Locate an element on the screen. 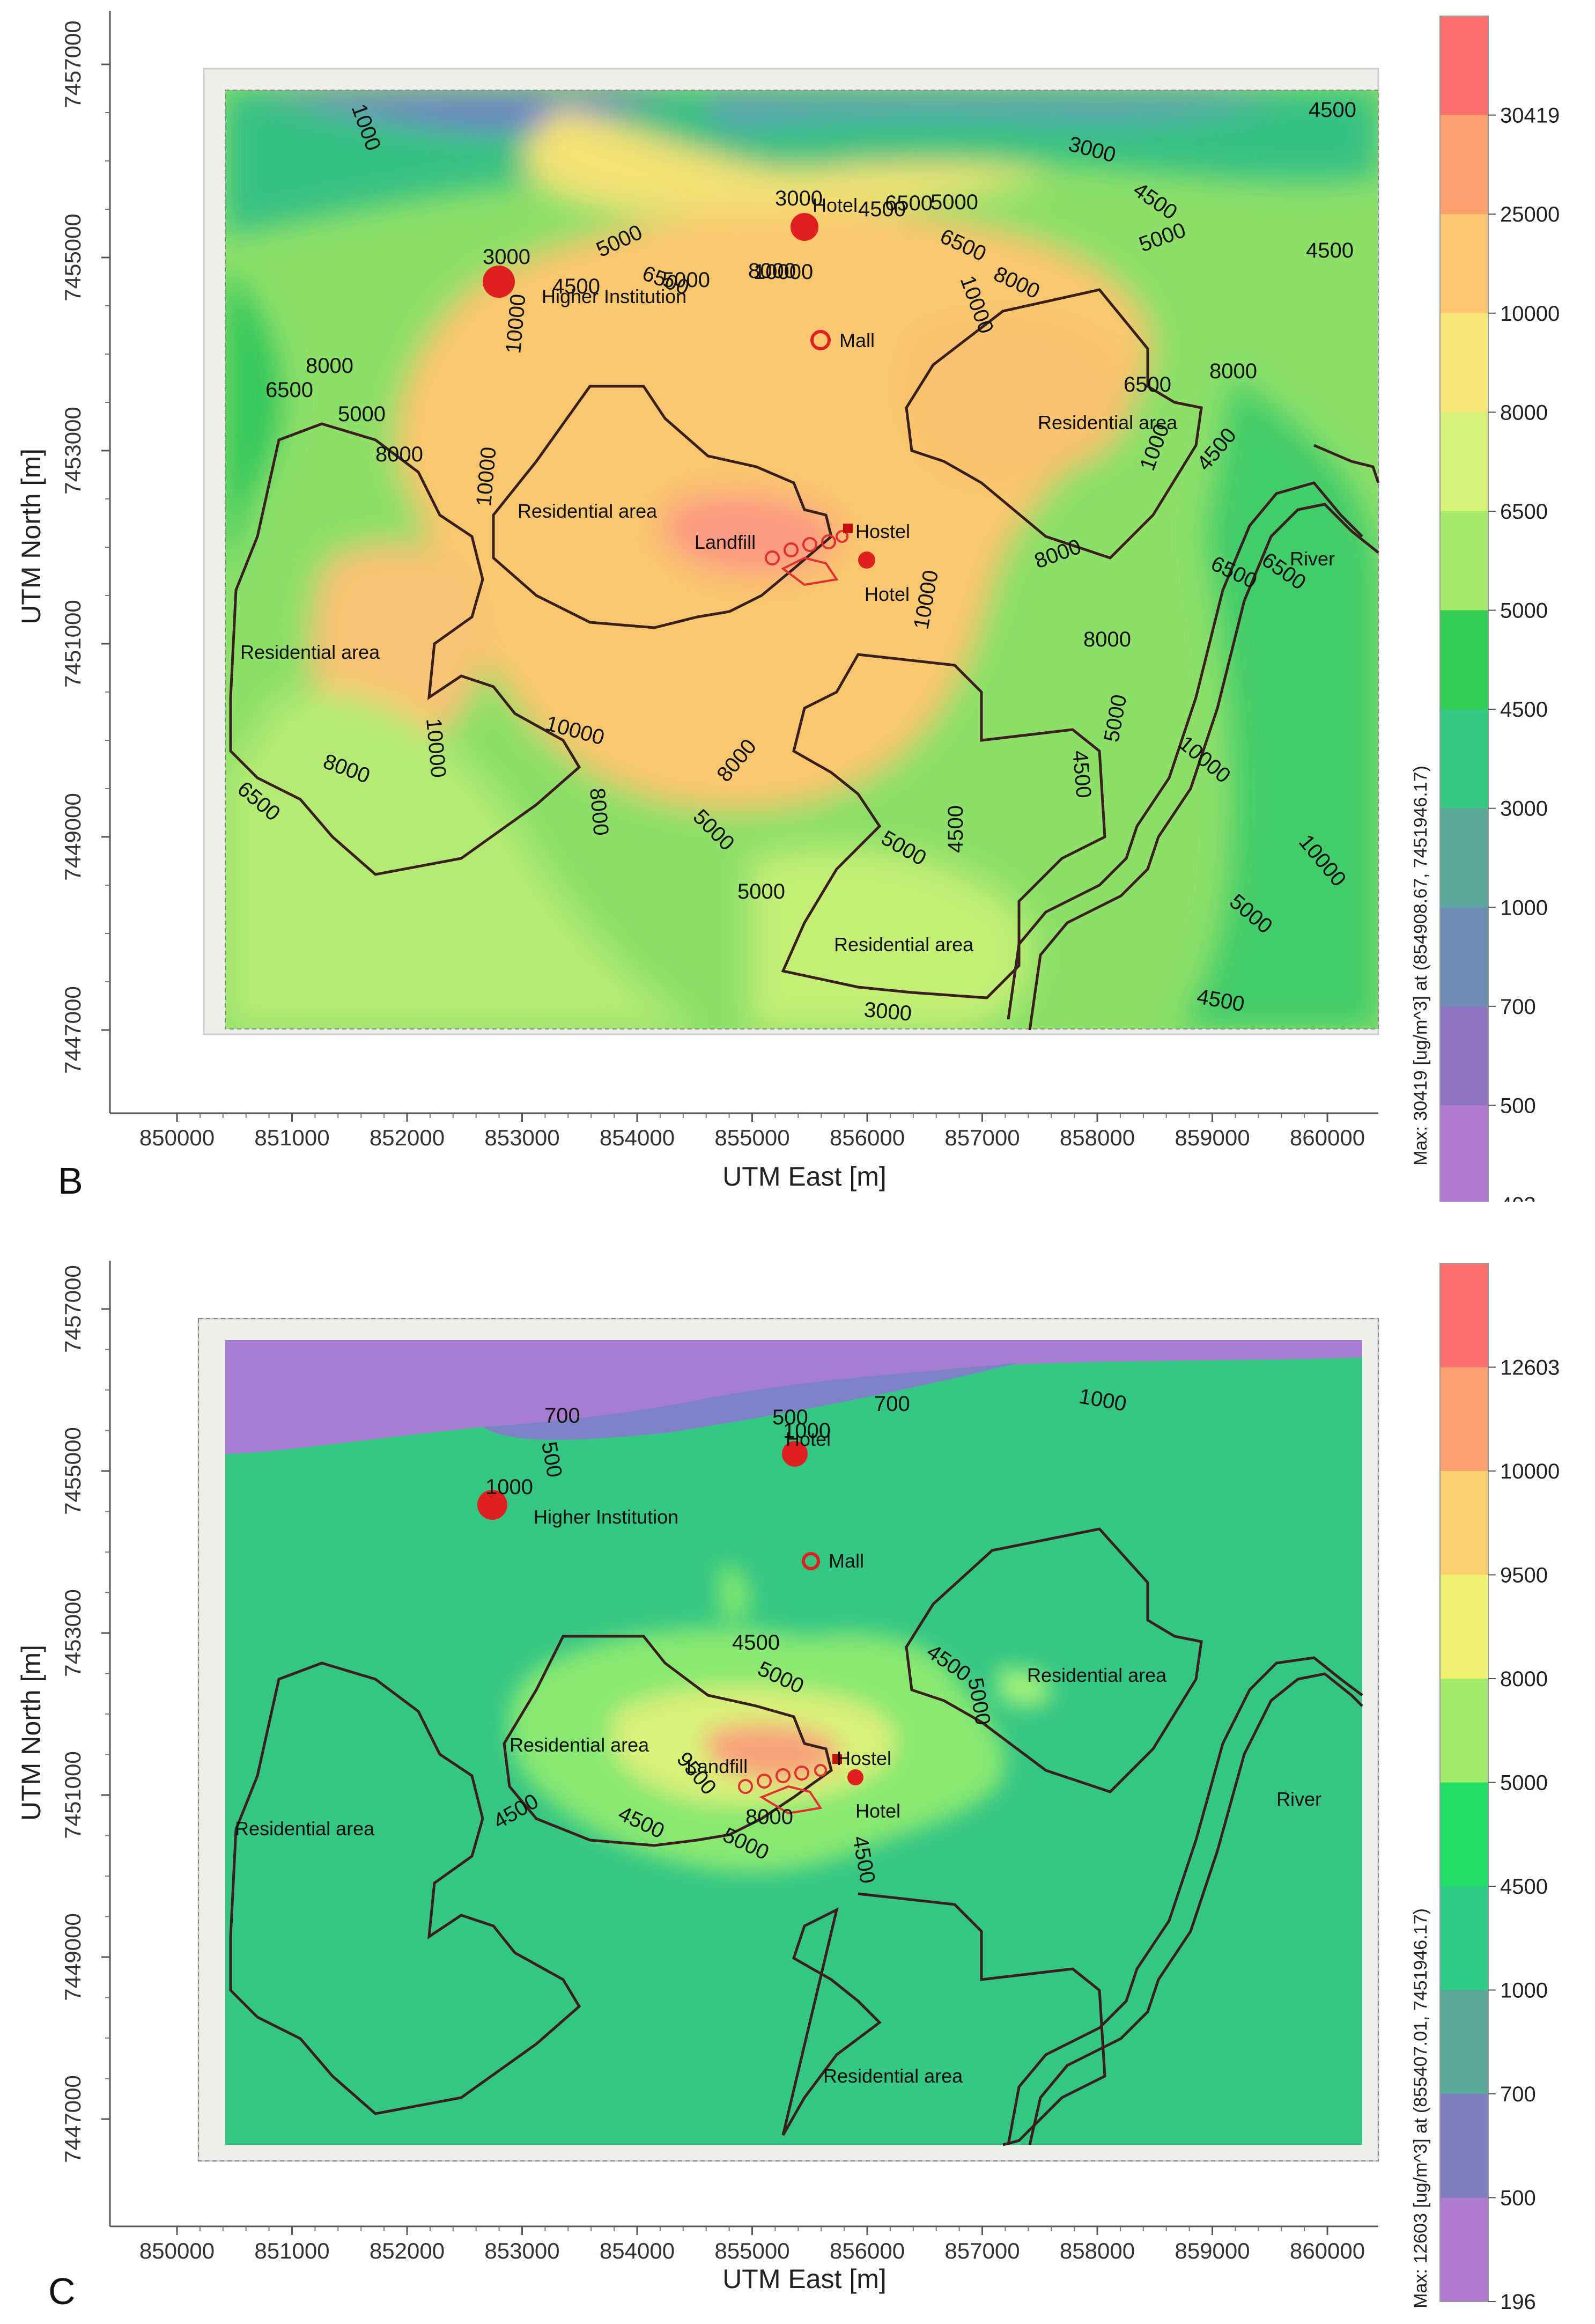  label-landfill: Landfill is located at coordinates (717, 1766).